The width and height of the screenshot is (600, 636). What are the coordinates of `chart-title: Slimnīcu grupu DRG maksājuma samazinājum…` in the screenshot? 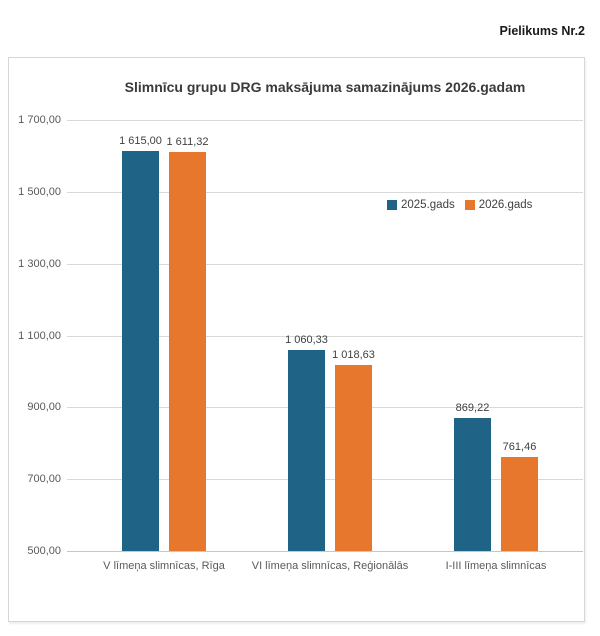 It's located at (325, 87).